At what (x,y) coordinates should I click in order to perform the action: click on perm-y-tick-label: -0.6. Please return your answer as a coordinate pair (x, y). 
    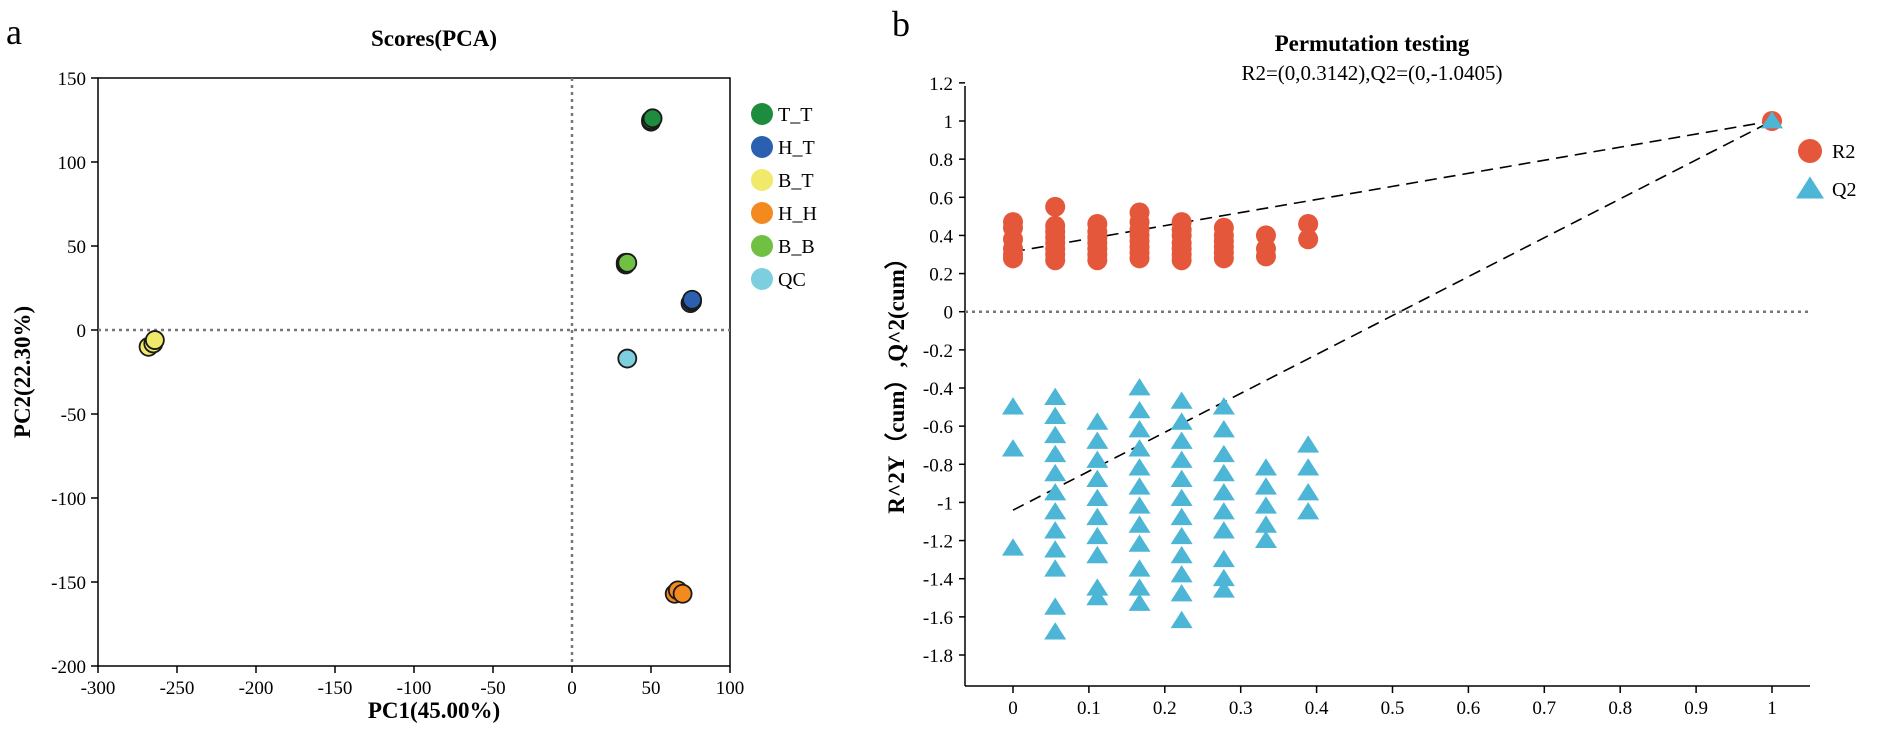
    Looking at the image, I should click on (938, 427).